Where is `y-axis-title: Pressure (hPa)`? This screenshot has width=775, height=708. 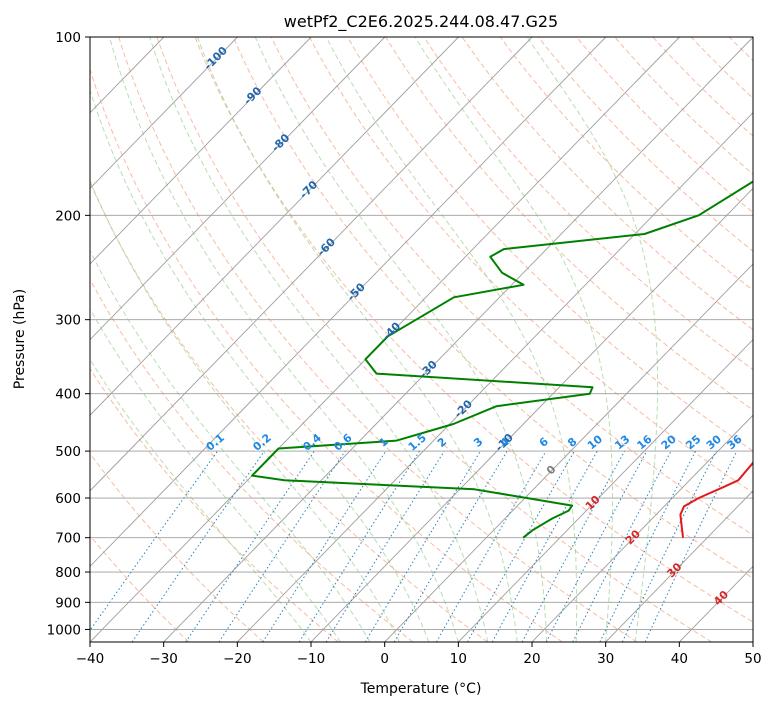
y-axis-title: Pressure (hPa) is located at coordinates (20, 339).